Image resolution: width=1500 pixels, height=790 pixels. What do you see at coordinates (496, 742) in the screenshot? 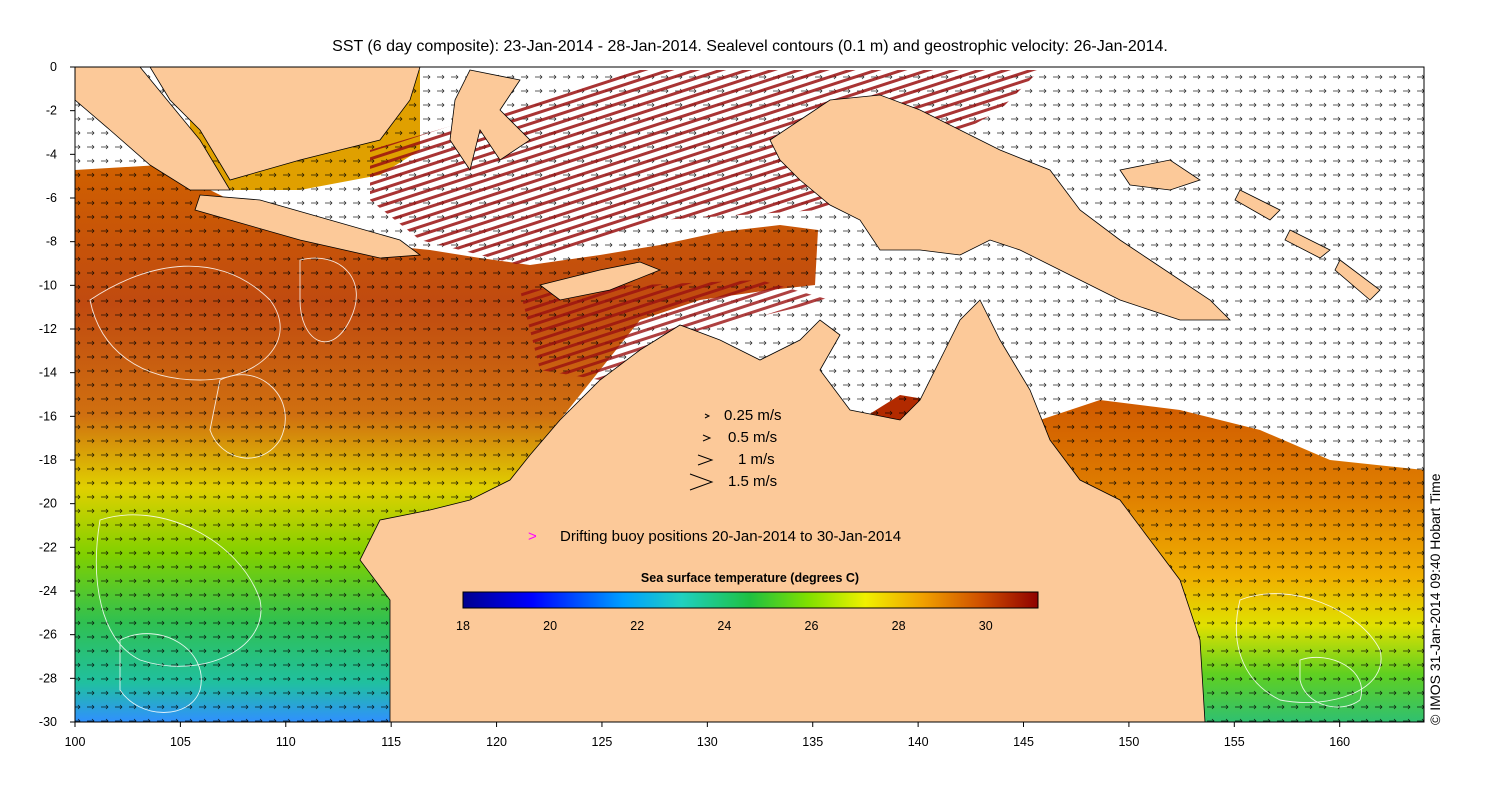
I see `x-tick-label: 120` at bounding box center [496, 742].